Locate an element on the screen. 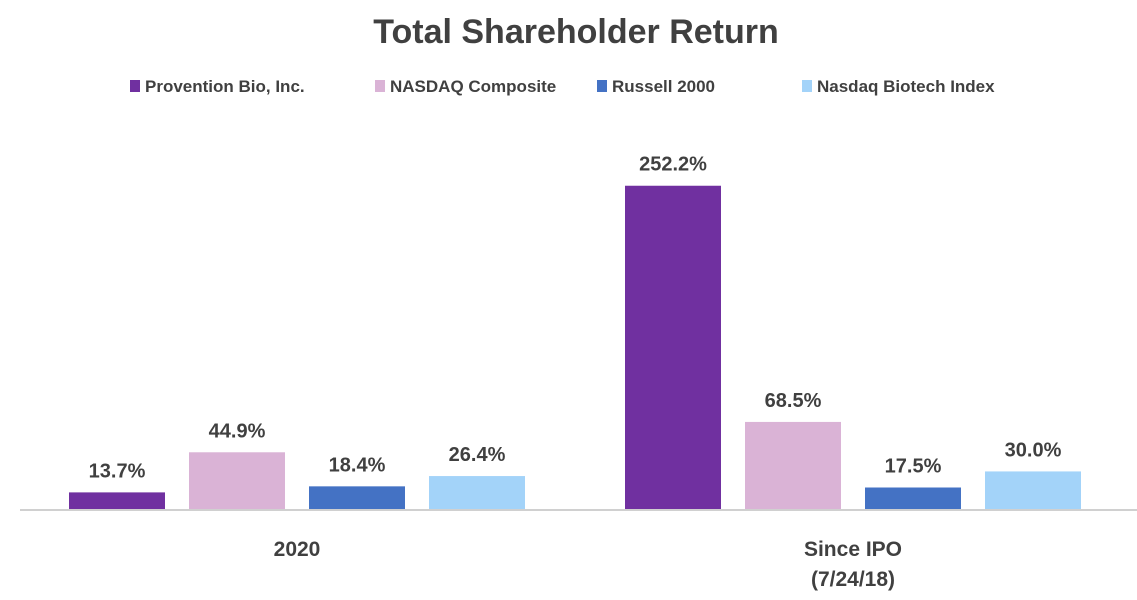 The width and height of the screenshot is (1137, 600). legend-label: Provention Bio, Inc. is located at coordinates (225, 86).